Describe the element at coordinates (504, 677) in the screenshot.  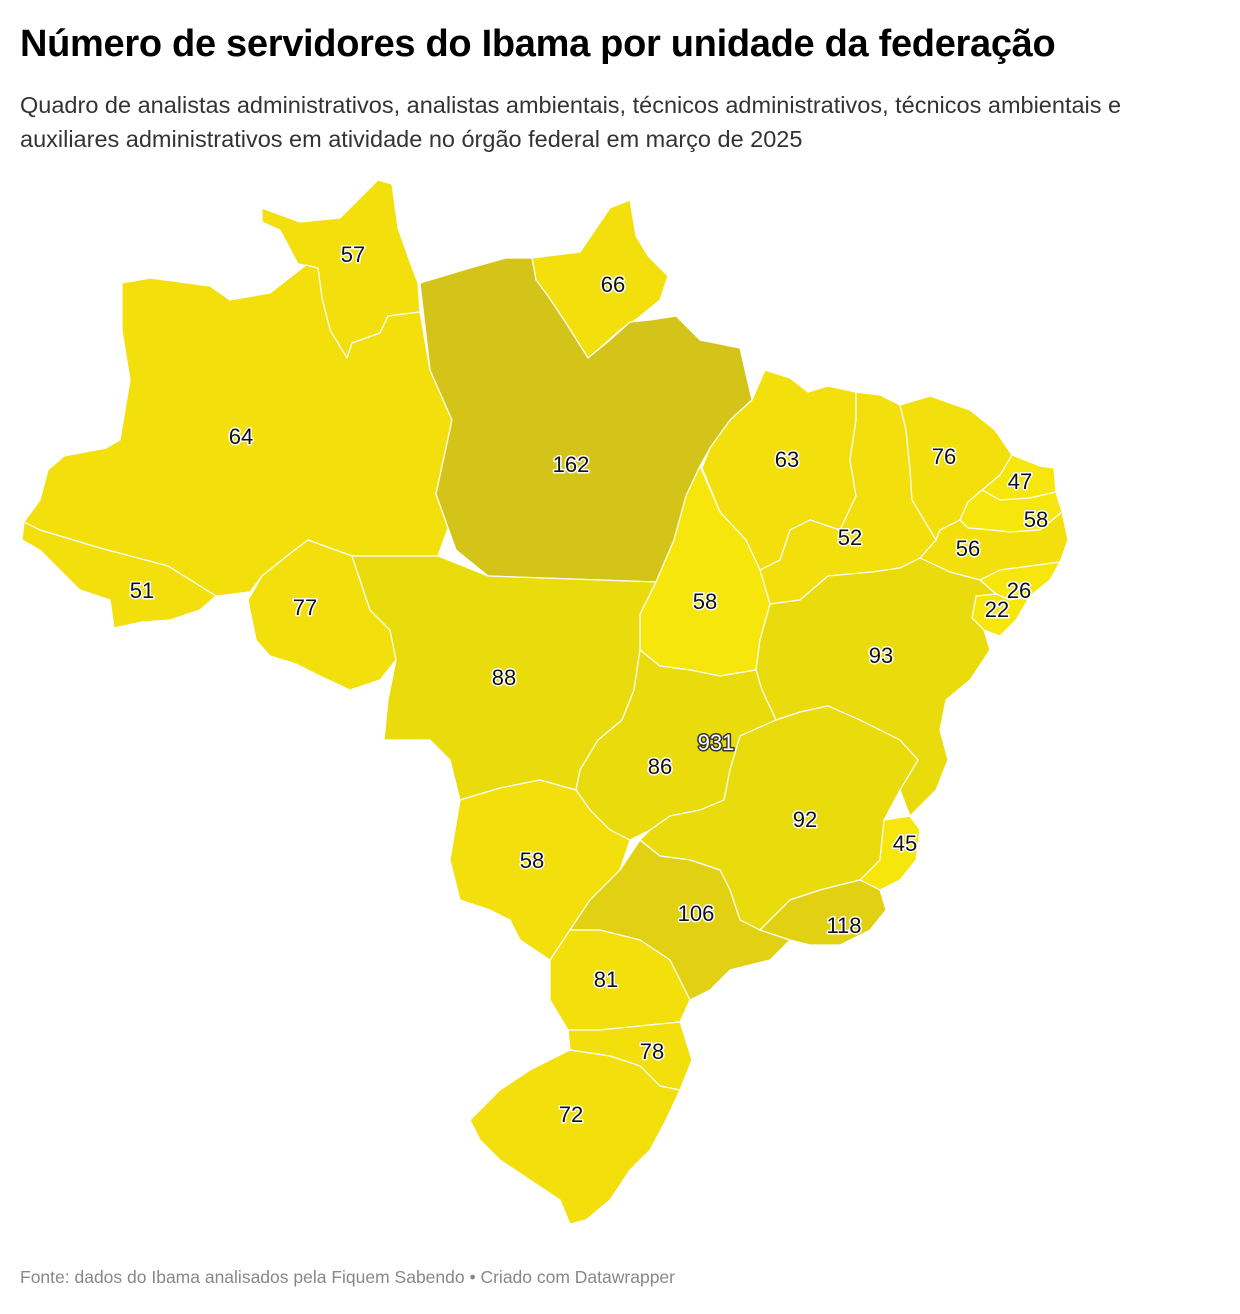
I see `label-mt: 88` at that location.